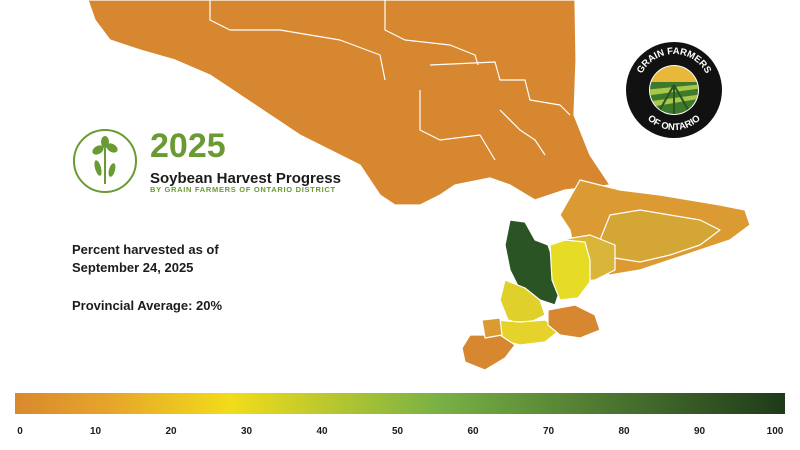 The width and height of the screenshot is (800, 450). What do you see at coordinates (400, 403) in the screenshot?
I see `harvest-scale-bar` at bounding box center [400, 403].